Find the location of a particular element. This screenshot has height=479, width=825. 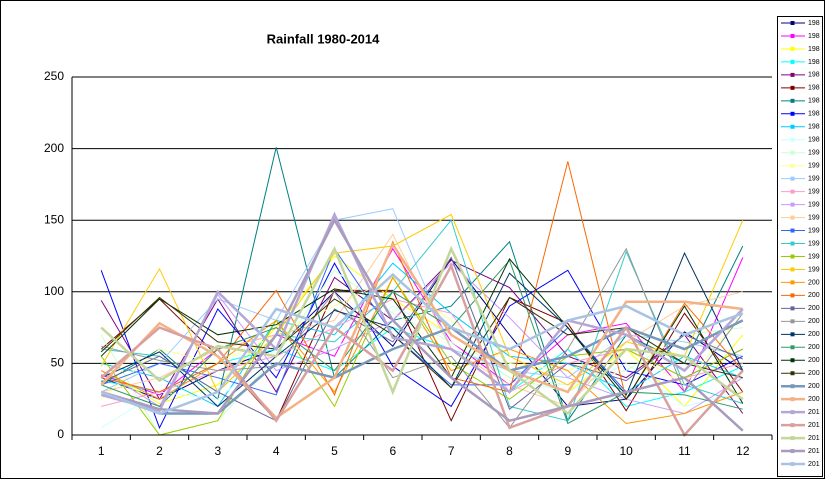

x-tick-label: 7 is located at coordinates (451, 451).